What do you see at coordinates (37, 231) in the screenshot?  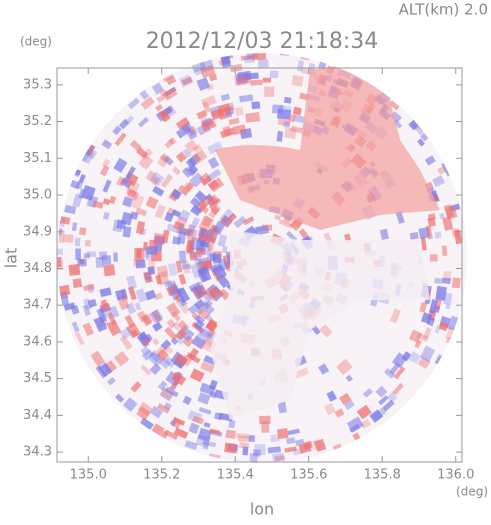 I see `y-tick-label: 34.9` at bounding box center [37, 231].